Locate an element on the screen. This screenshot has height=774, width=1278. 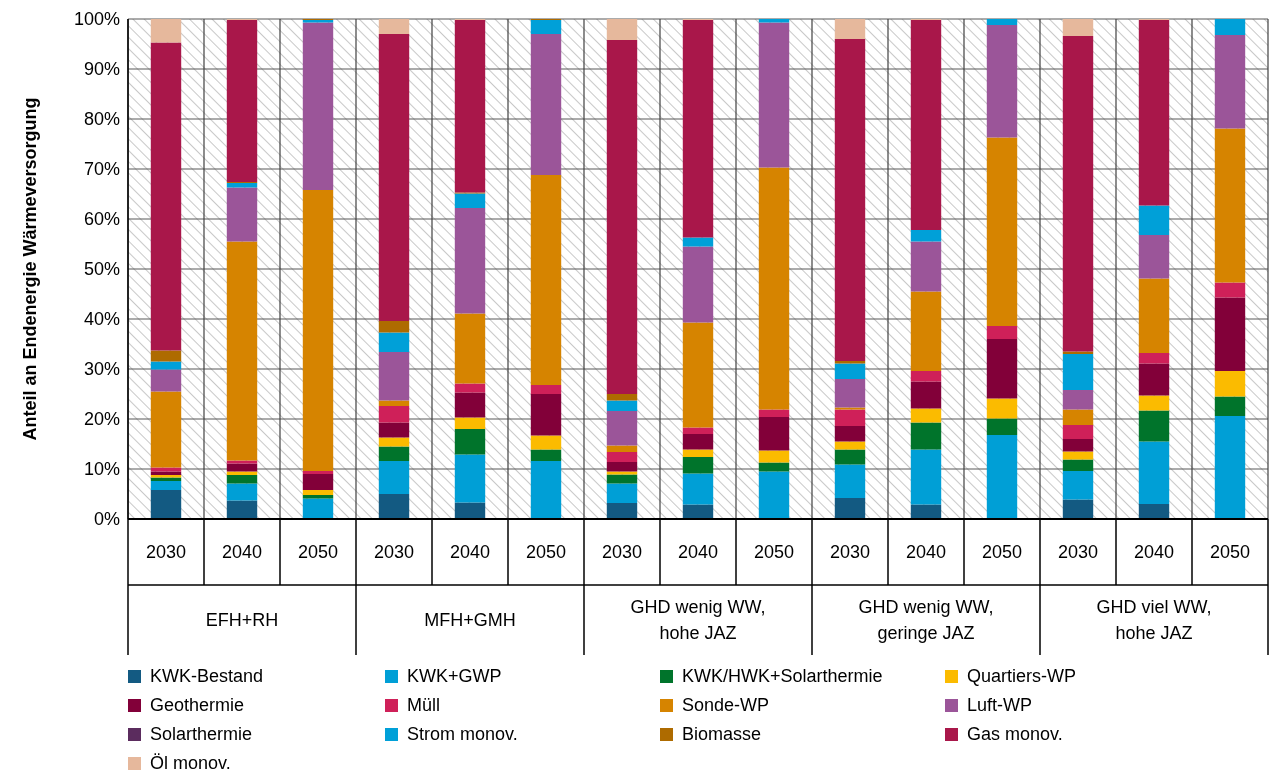
y-tick-label: 70% is located at coordinates (101, 169).